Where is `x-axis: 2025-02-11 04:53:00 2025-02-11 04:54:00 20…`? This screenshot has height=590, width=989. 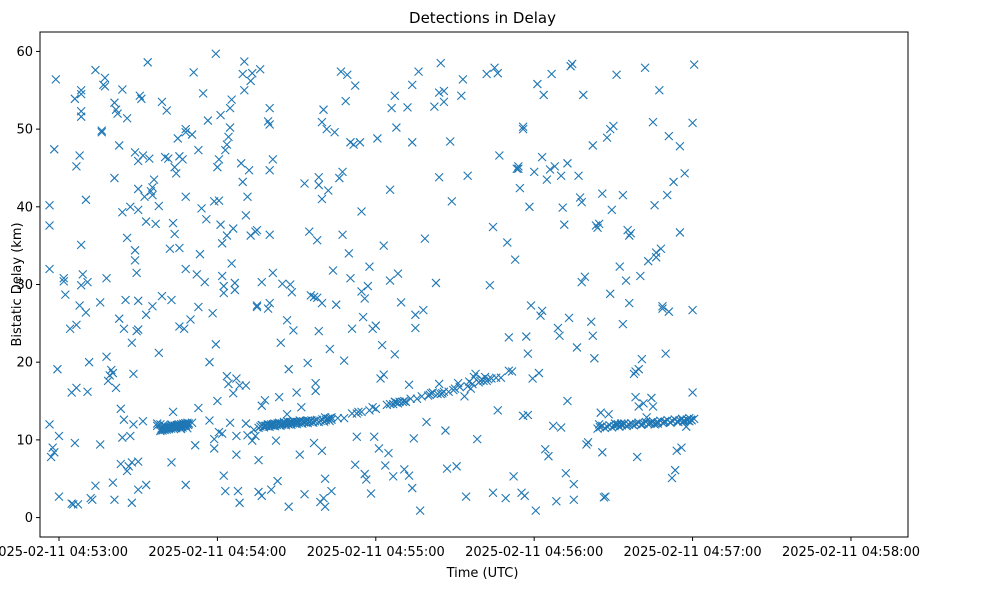 x-axis: 2025-02-11 04:53:00 2025-02-11 04:54:00 20… is located at coordinates (460, 548).